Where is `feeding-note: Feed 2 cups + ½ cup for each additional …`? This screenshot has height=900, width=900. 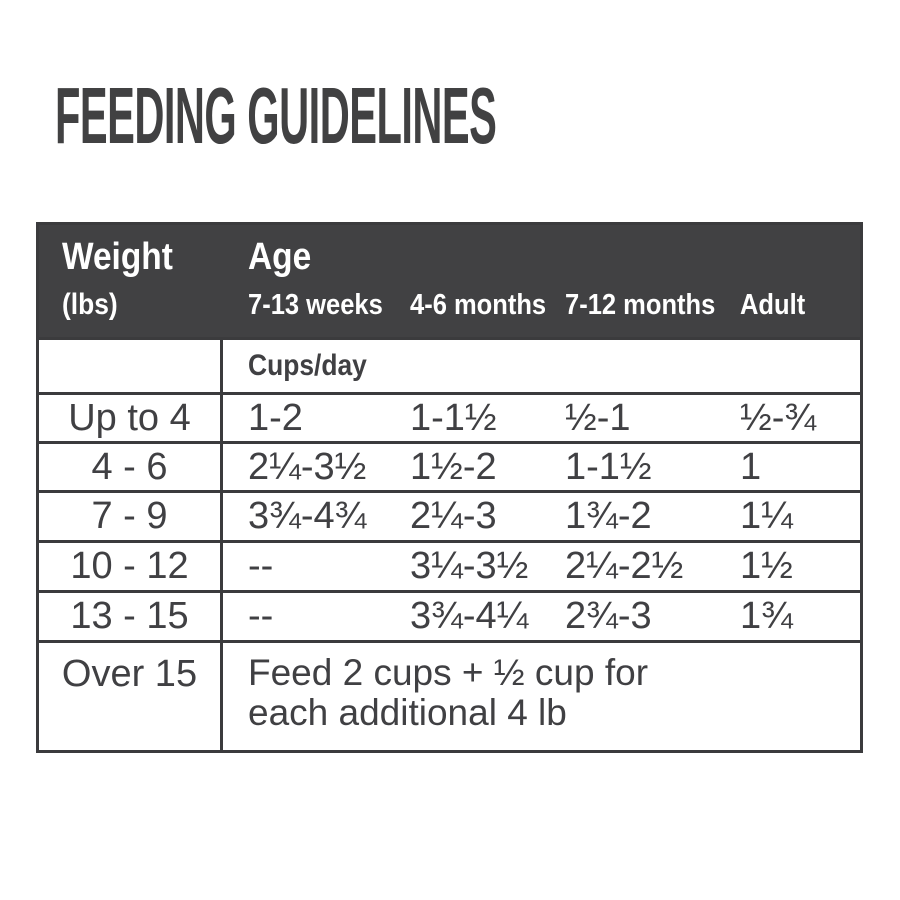 feeding-note: Feed 2 cups + ½ cup for each additional … is located at coordinates (541, 696).